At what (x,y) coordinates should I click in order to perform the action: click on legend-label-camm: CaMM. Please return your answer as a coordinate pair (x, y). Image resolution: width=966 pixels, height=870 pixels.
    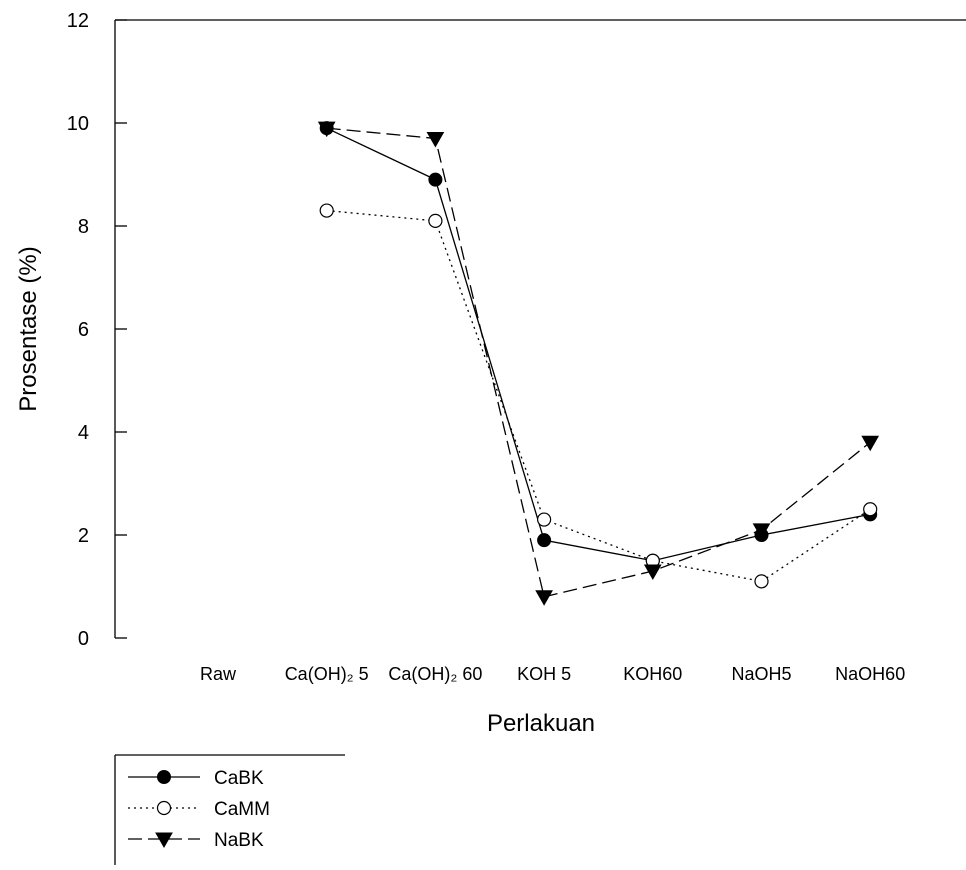
    Looking at the image, I should click on (242, 809).